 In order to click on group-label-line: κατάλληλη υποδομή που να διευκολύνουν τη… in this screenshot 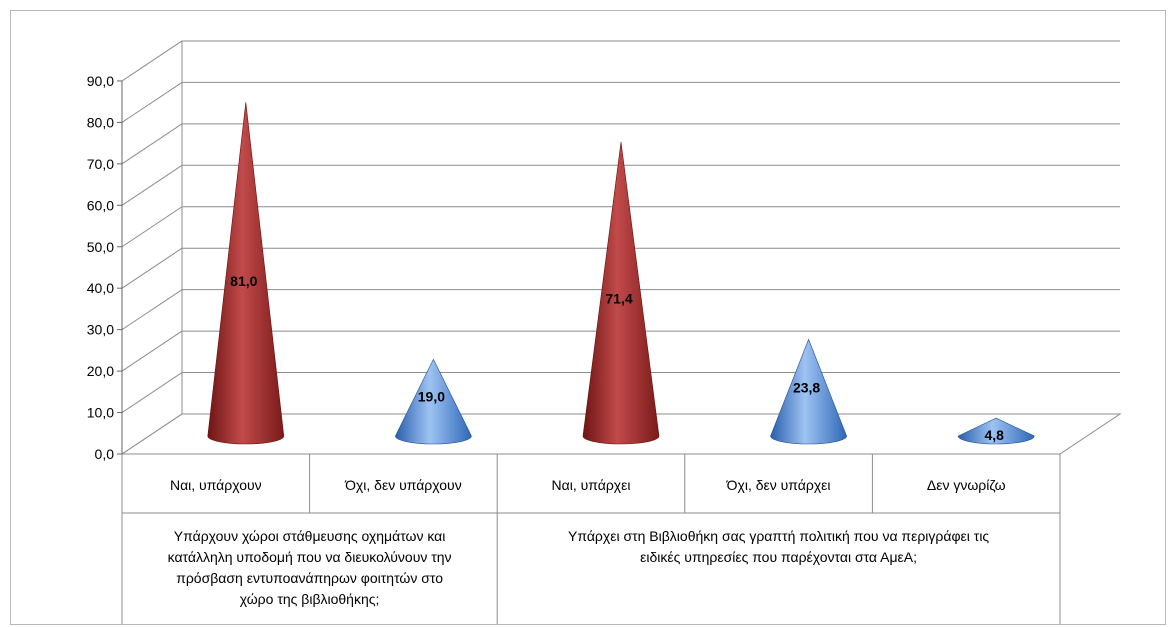, I will do `click(310, 557)`.